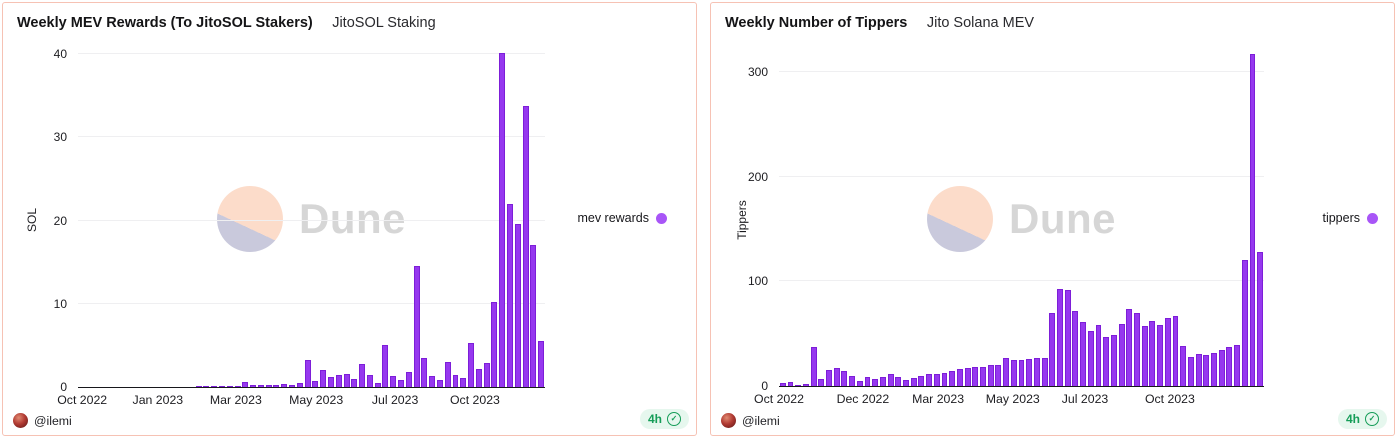  What do you see at coordinates (1350, 218) in the screenshot?
I see `legend-item-tippers: tippers` at bounding box center [1350, 218].